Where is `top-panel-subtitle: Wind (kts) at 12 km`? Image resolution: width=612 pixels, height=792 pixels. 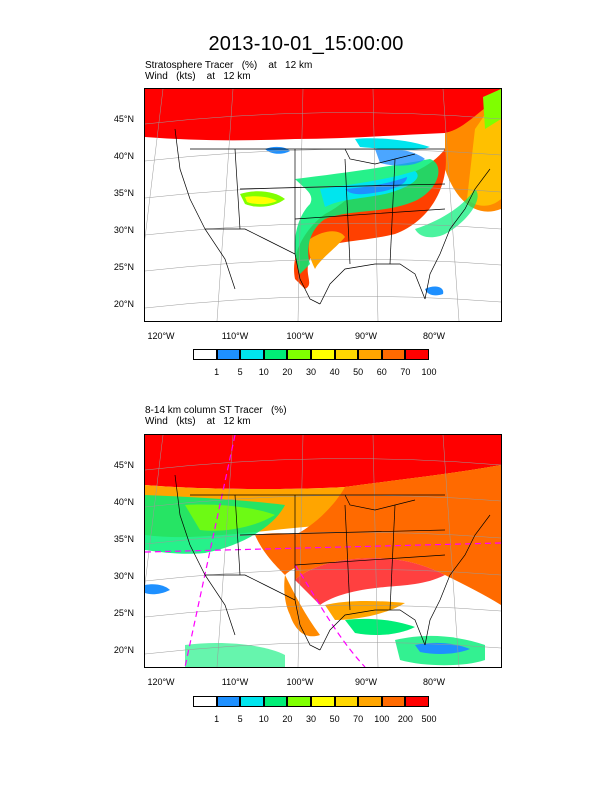 top-panel-subtitle: Wind (kts) at 12 km is located at coordinates (198, 76).